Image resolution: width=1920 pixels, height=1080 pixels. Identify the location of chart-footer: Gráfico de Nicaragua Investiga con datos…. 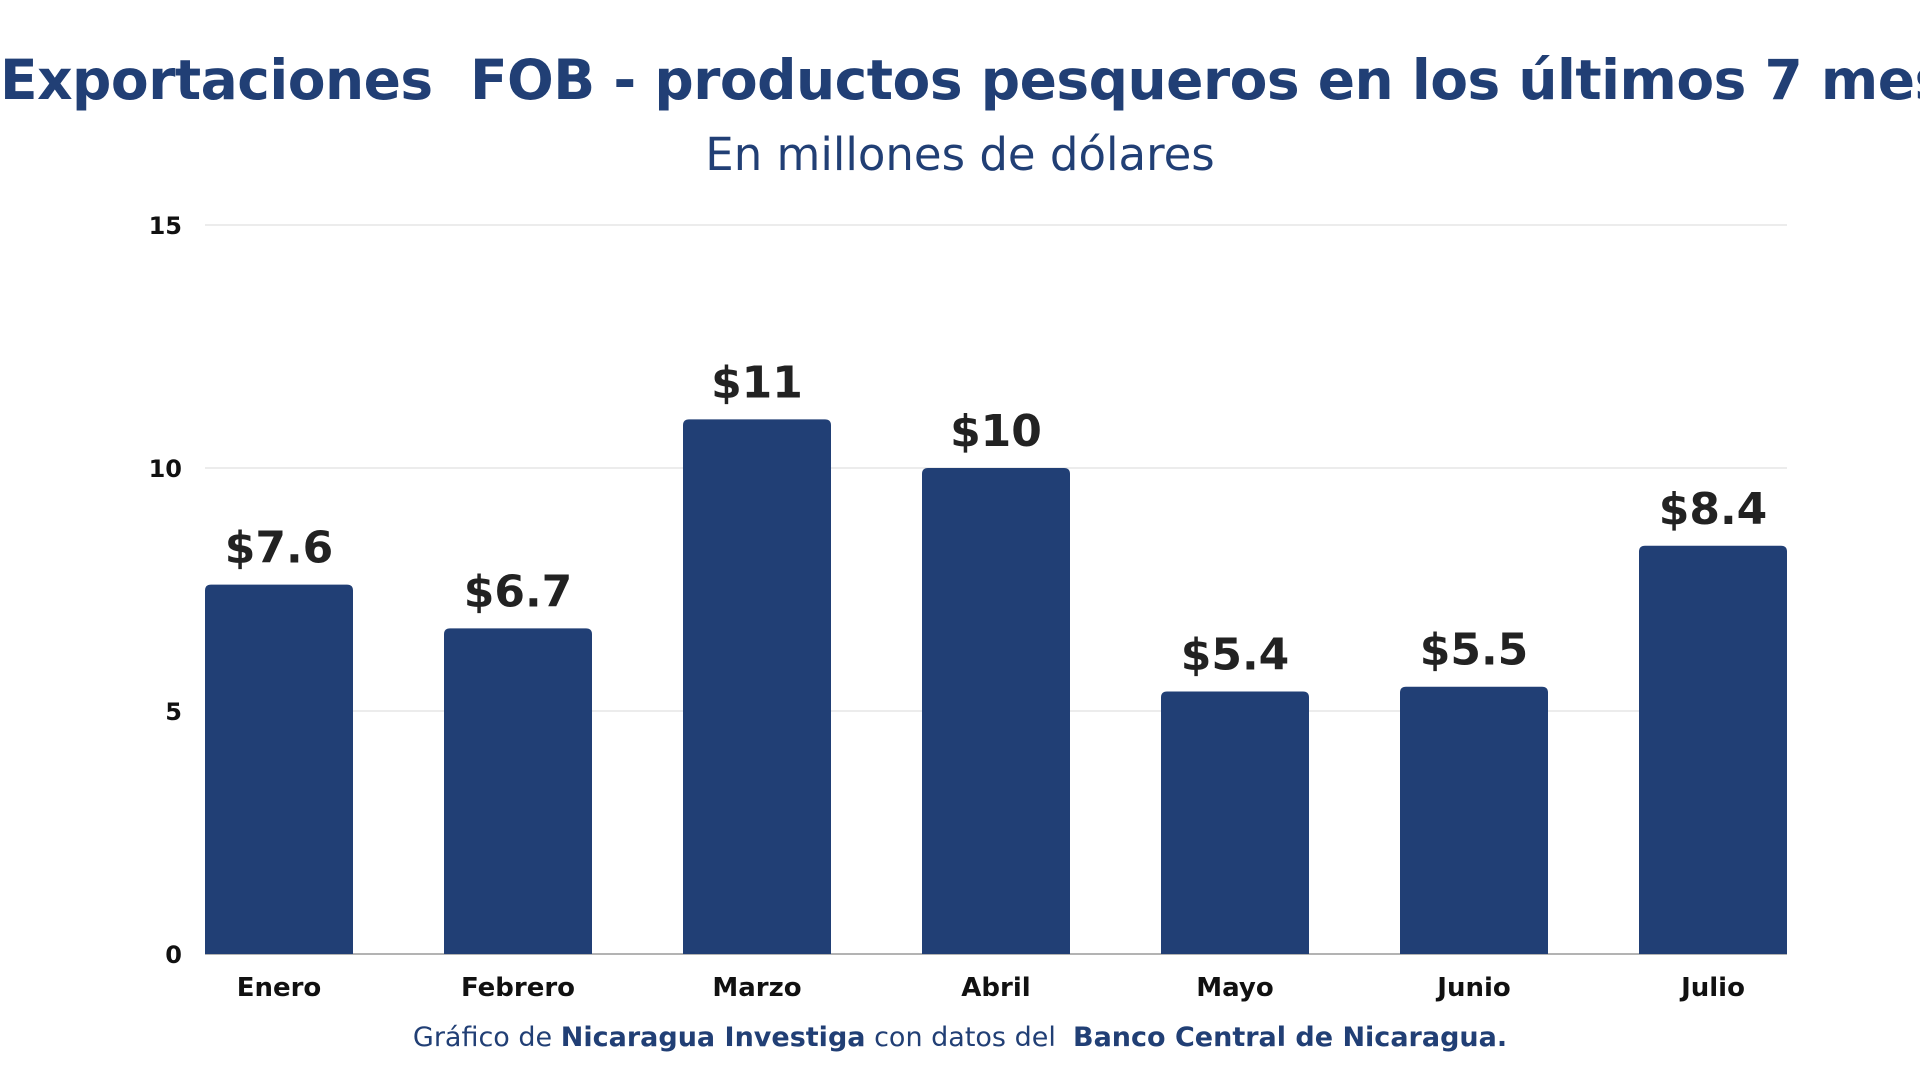
(960, 1037).